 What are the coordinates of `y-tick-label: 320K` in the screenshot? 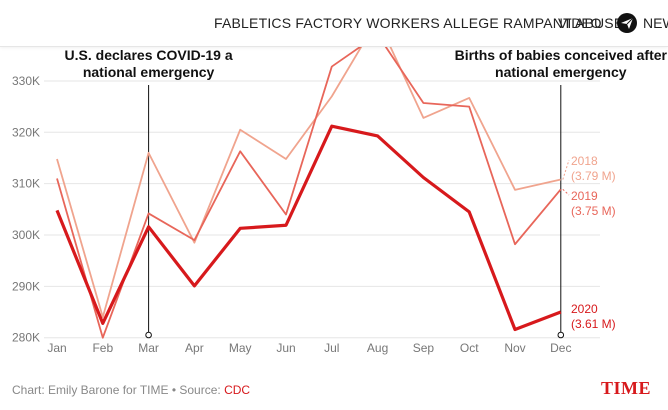 It's located at (26, 132).